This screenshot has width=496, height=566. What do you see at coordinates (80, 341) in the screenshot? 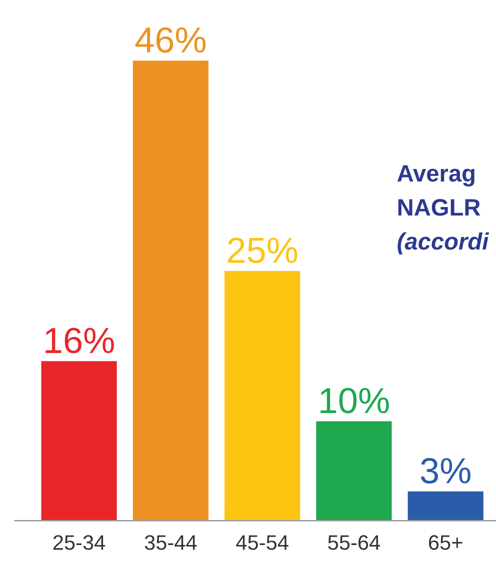
I see `data-label: 16%` at bounding box center [80, 341].